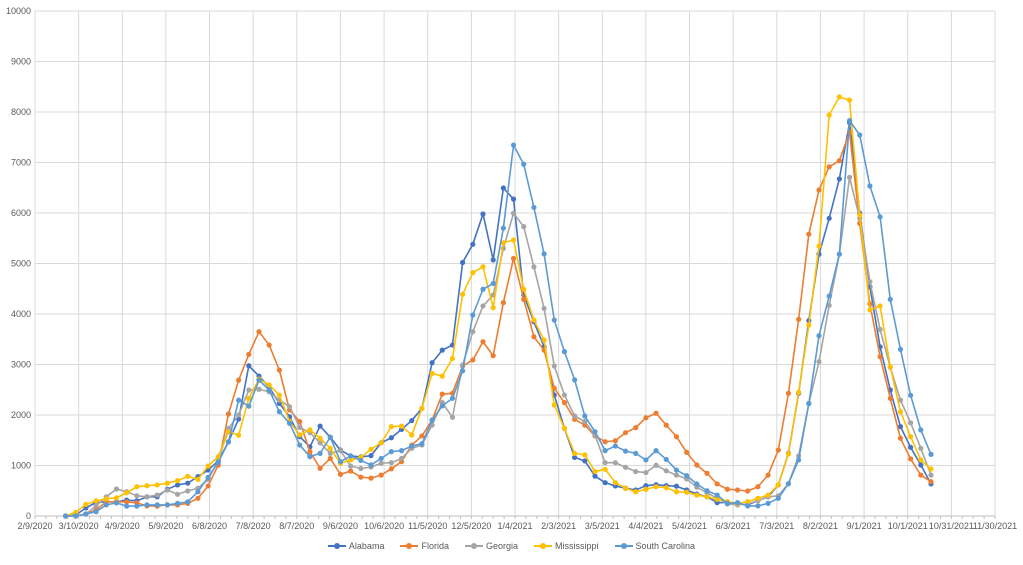  Describe the element at coordinates (558, 526) in the screenshot. I see `x-tick-label: 2/3/2021` at that location.